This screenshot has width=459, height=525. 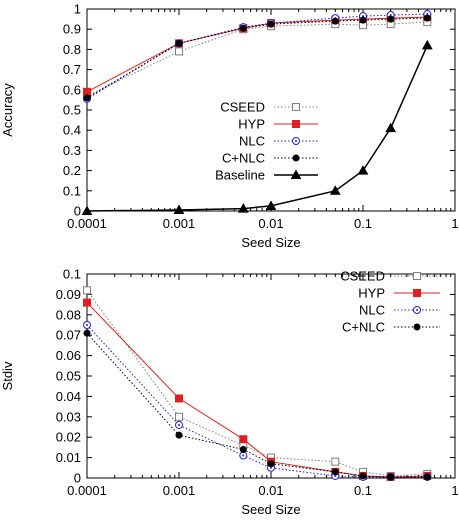 I want to click on y-tick-label: 0.01, so click(x=68, y=457).